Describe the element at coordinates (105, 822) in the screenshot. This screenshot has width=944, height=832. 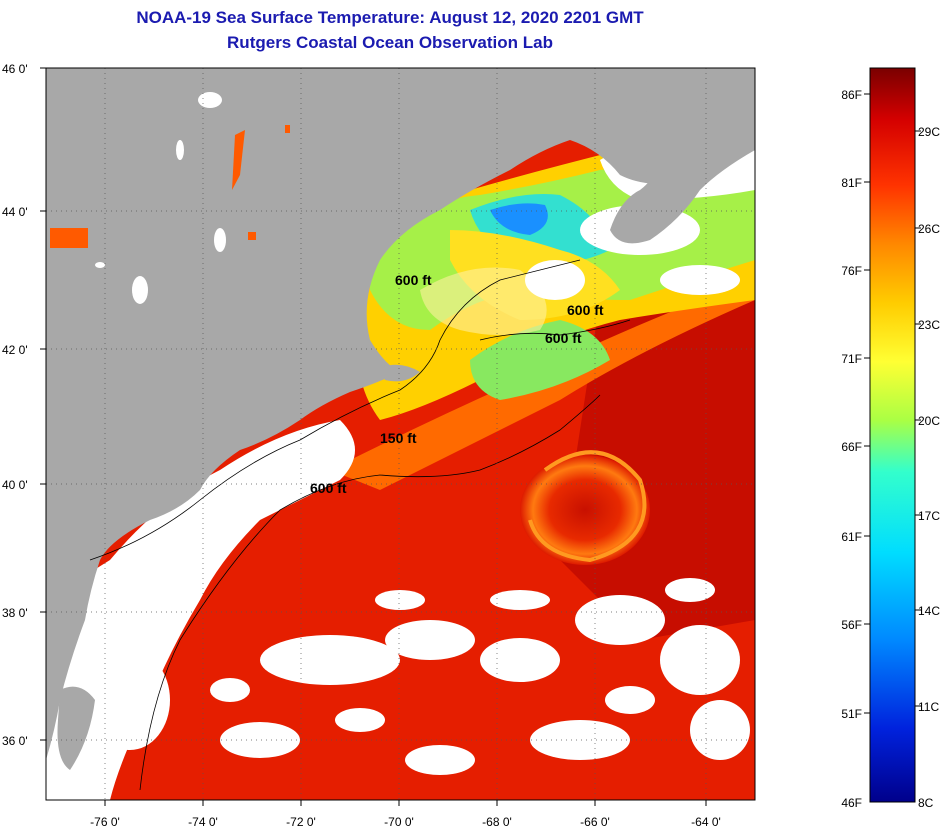
I see `lon-tick-label: -76 0'` at that location.